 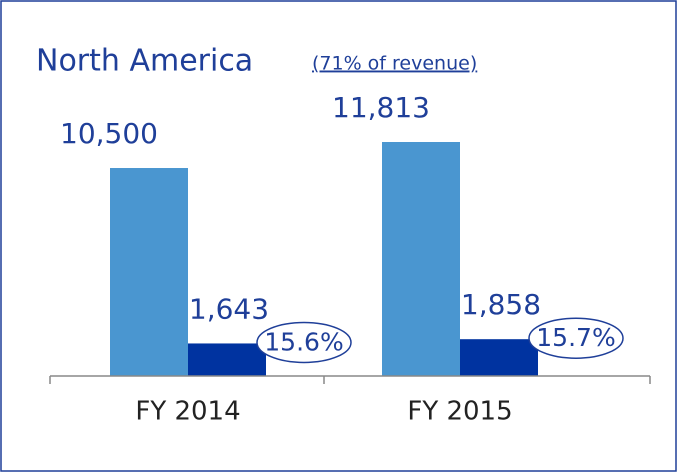 I want to click on chart-title: North America, so click(x=144, y=61).